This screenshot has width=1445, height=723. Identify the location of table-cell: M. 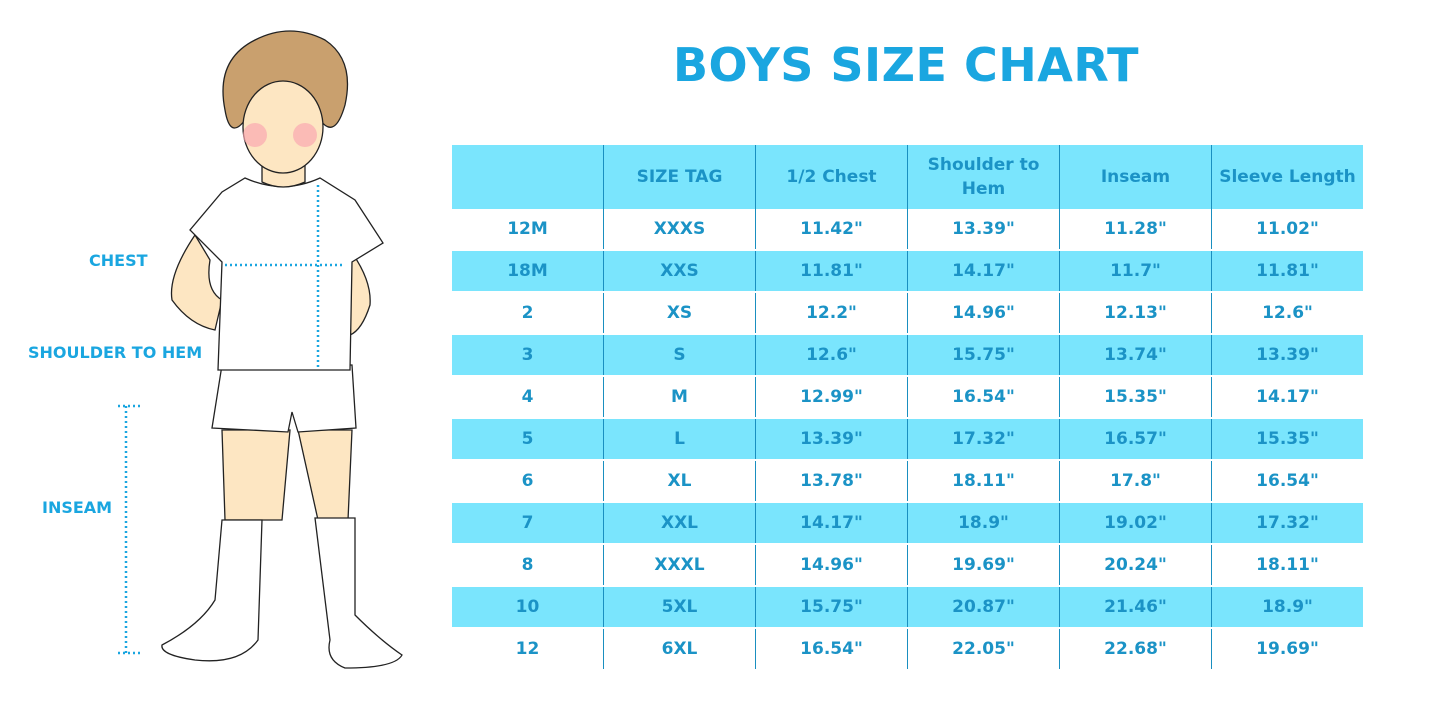
(679, 396).